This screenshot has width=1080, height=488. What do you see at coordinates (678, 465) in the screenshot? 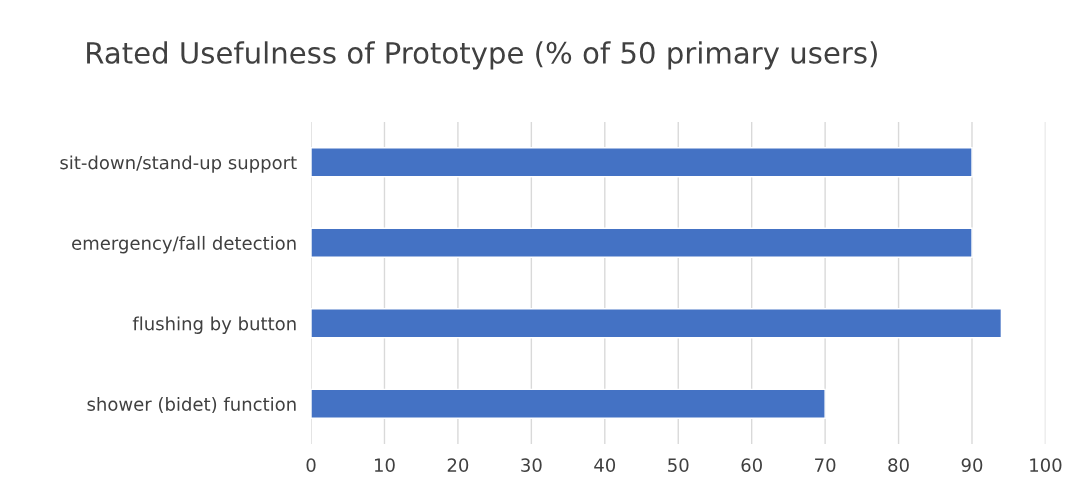
I see `x-tick-label: 50` at bounding box center [678, 465].